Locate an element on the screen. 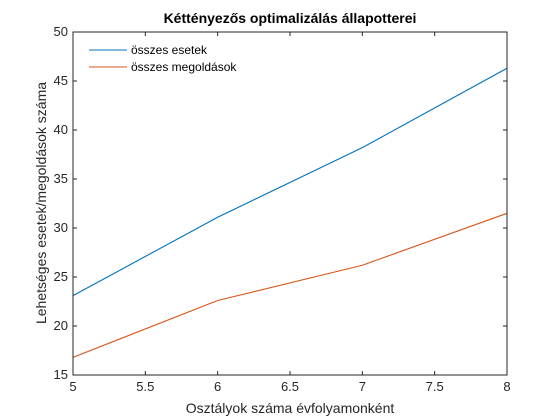 This screenshot has width=560, height=420. y-tick-label: 15 is located at coordinates (61, 374).